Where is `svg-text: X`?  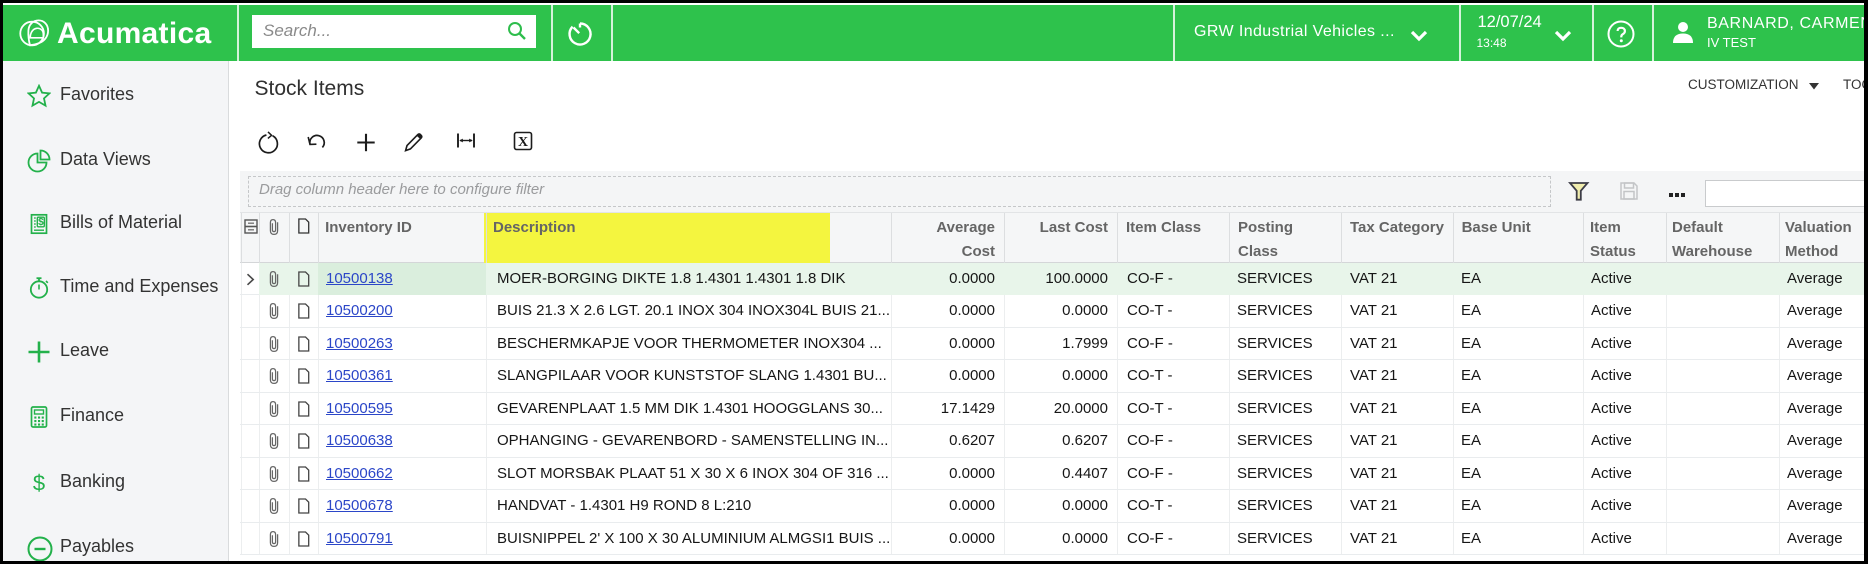 svg-text: X is located at coordinates (523, 142).